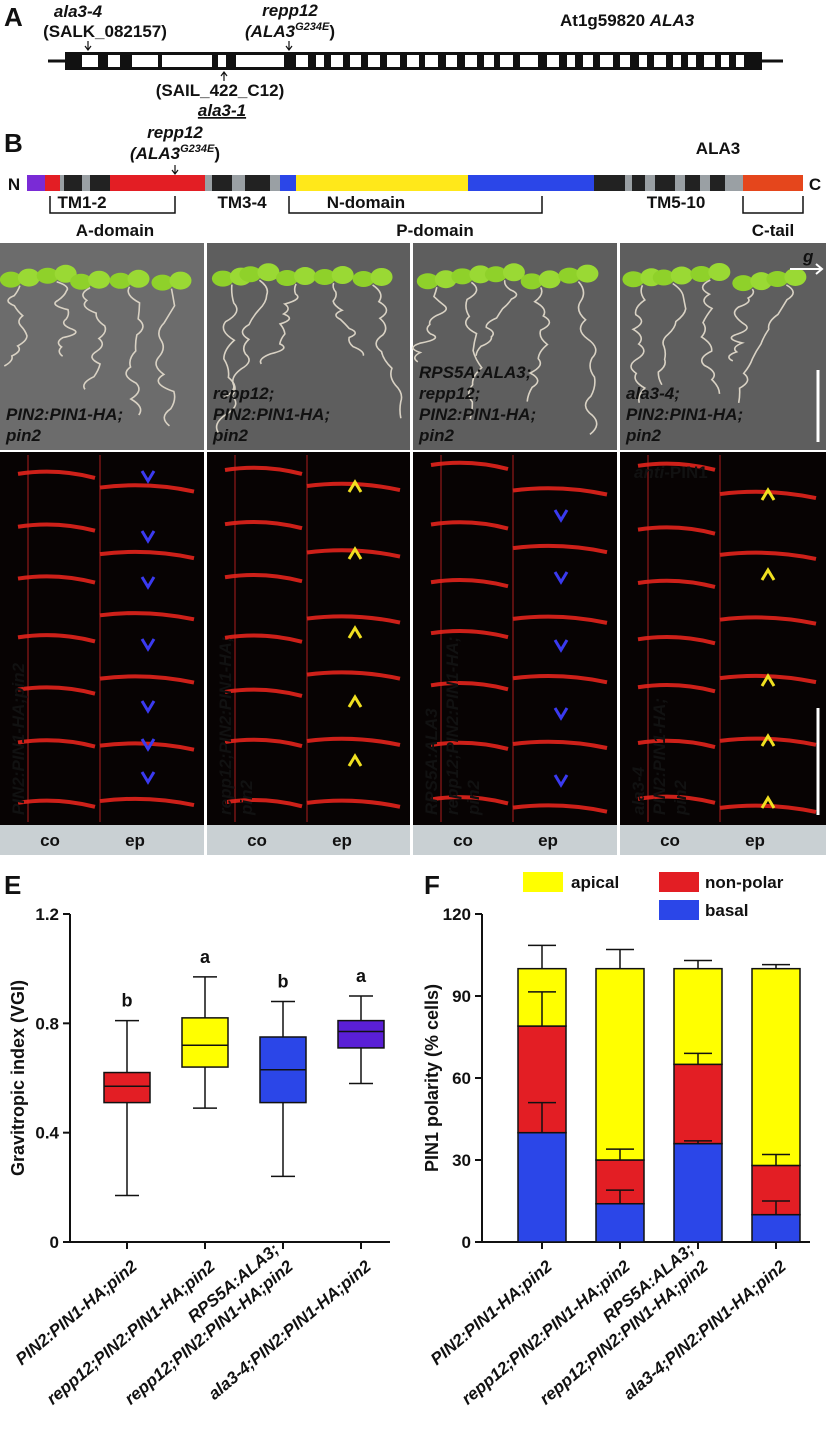  Describe the element at coordinates (449, 393) in the screenshot. I see `caption: repp12;` at that location.